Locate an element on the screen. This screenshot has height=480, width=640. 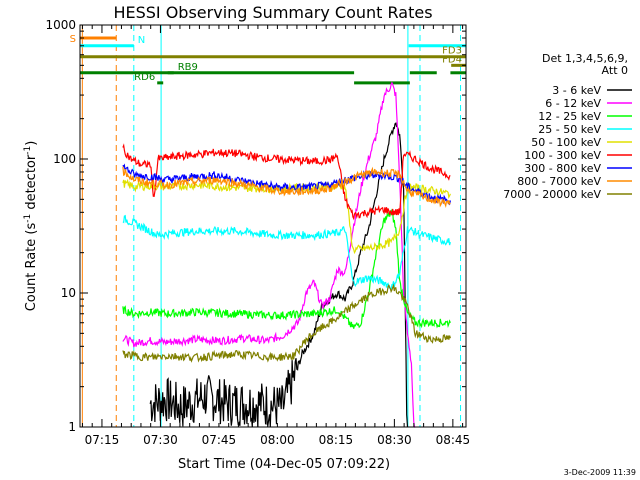
x-tick-label: 07:45 is located at coordinates (219, 440).